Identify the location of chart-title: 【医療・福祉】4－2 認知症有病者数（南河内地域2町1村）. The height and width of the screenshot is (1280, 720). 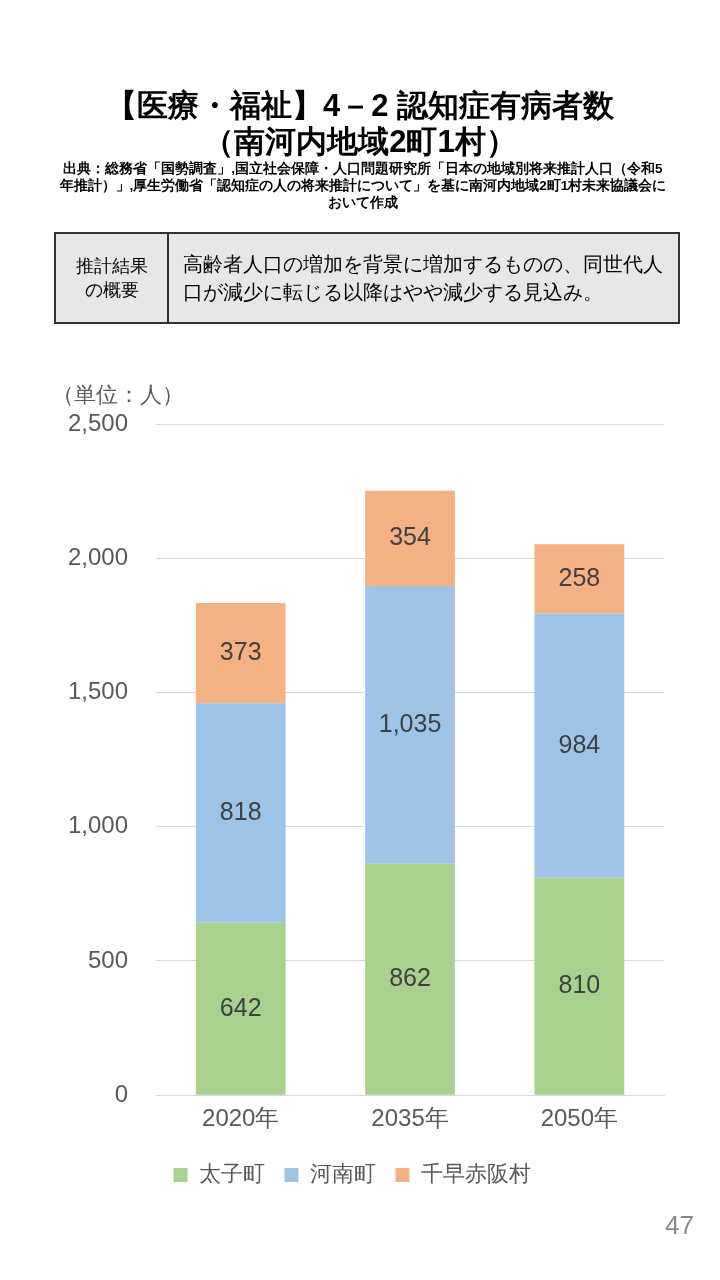
(360, 124).